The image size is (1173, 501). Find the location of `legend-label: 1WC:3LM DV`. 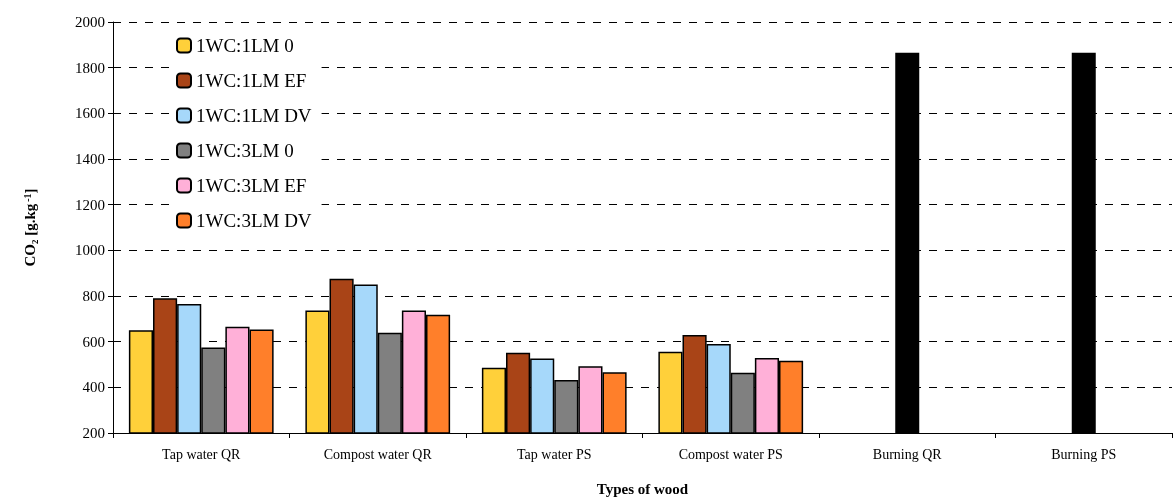

legend-label: 1WC:3LM DV is located at coordinates (254, 220).